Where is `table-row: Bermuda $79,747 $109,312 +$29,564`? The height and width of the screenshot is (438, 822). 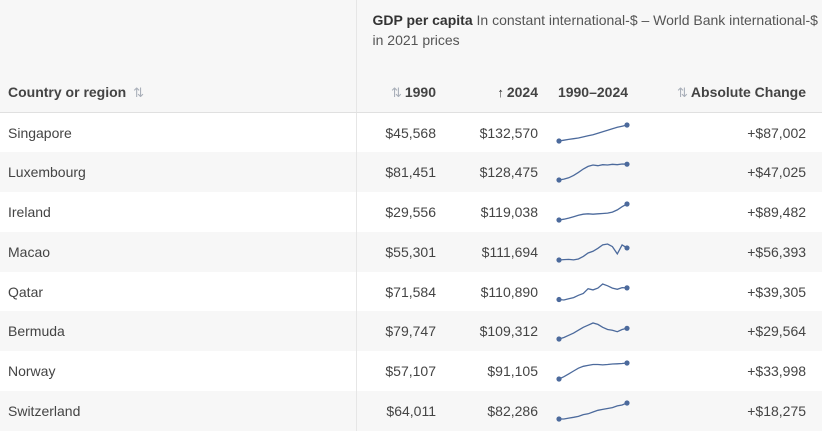 table-row: Bermuda $79,747 $109,312 +$29,564 is located at coordinates (411, 331).